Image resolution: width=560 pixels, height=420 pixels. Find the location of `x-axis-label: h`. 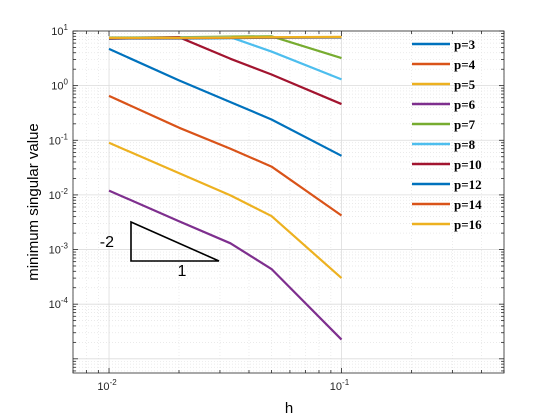

x-axis-label: h is located at coordinates (289, 408).